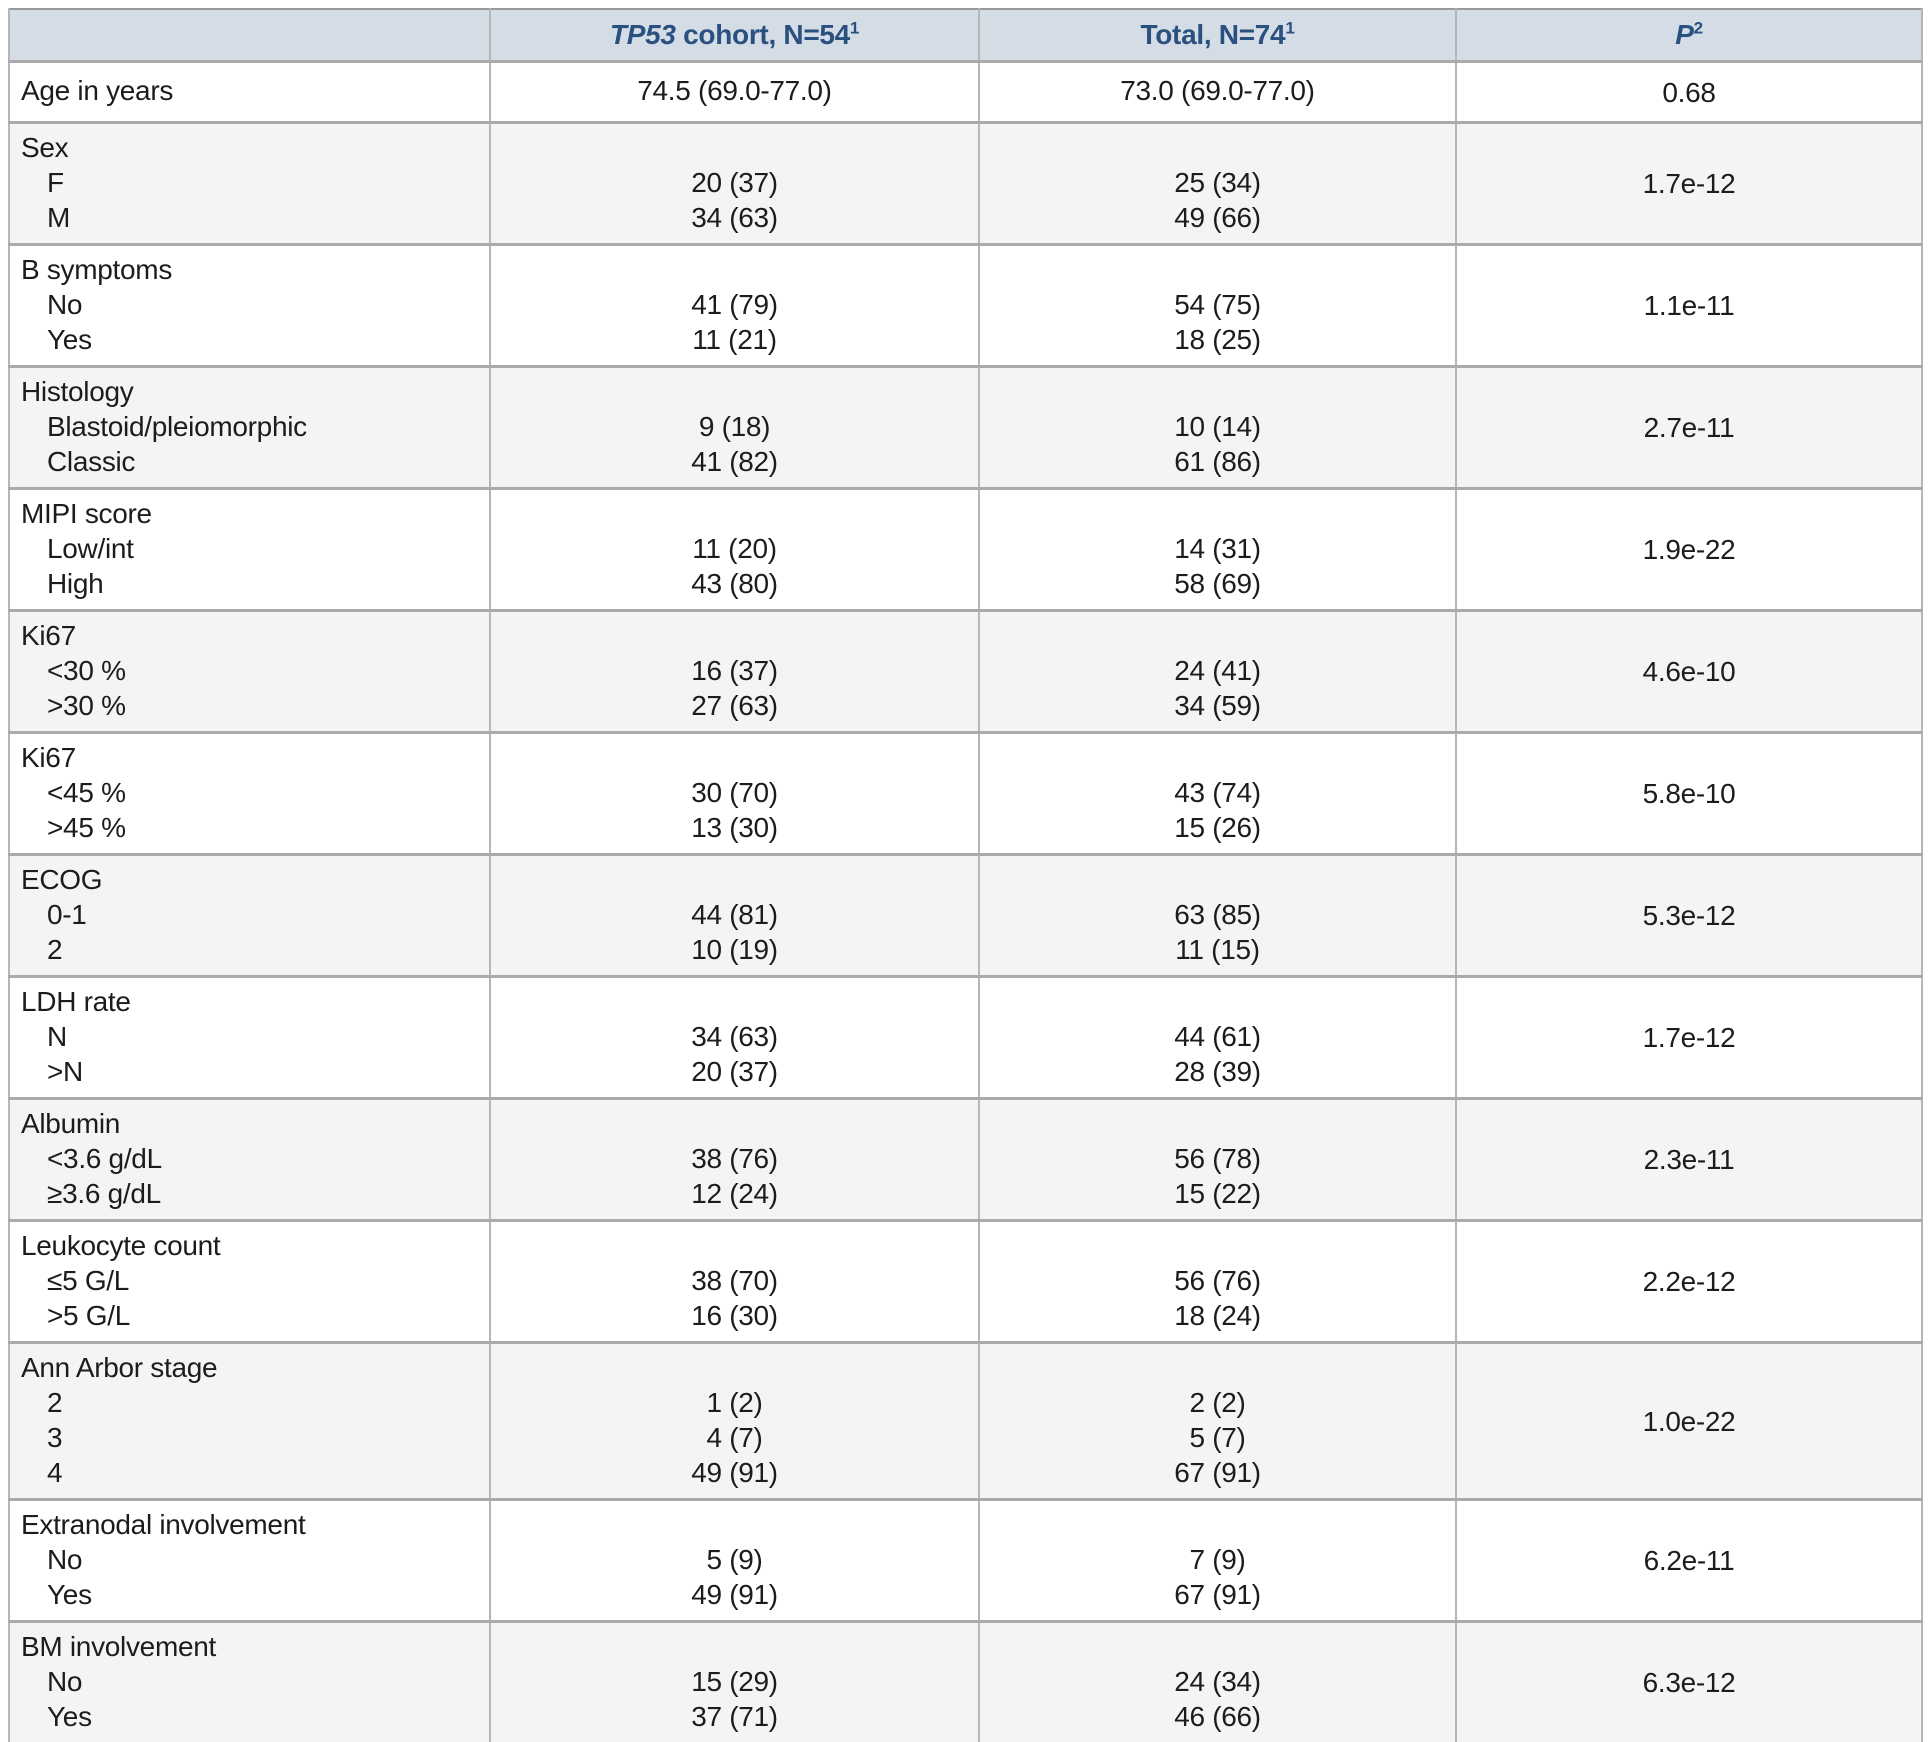 This screenshot has width=1929, height=1742. Describe the element at coordinates (118, 1646) in the screenshot. I see `group-label: BM involvement` at that location.